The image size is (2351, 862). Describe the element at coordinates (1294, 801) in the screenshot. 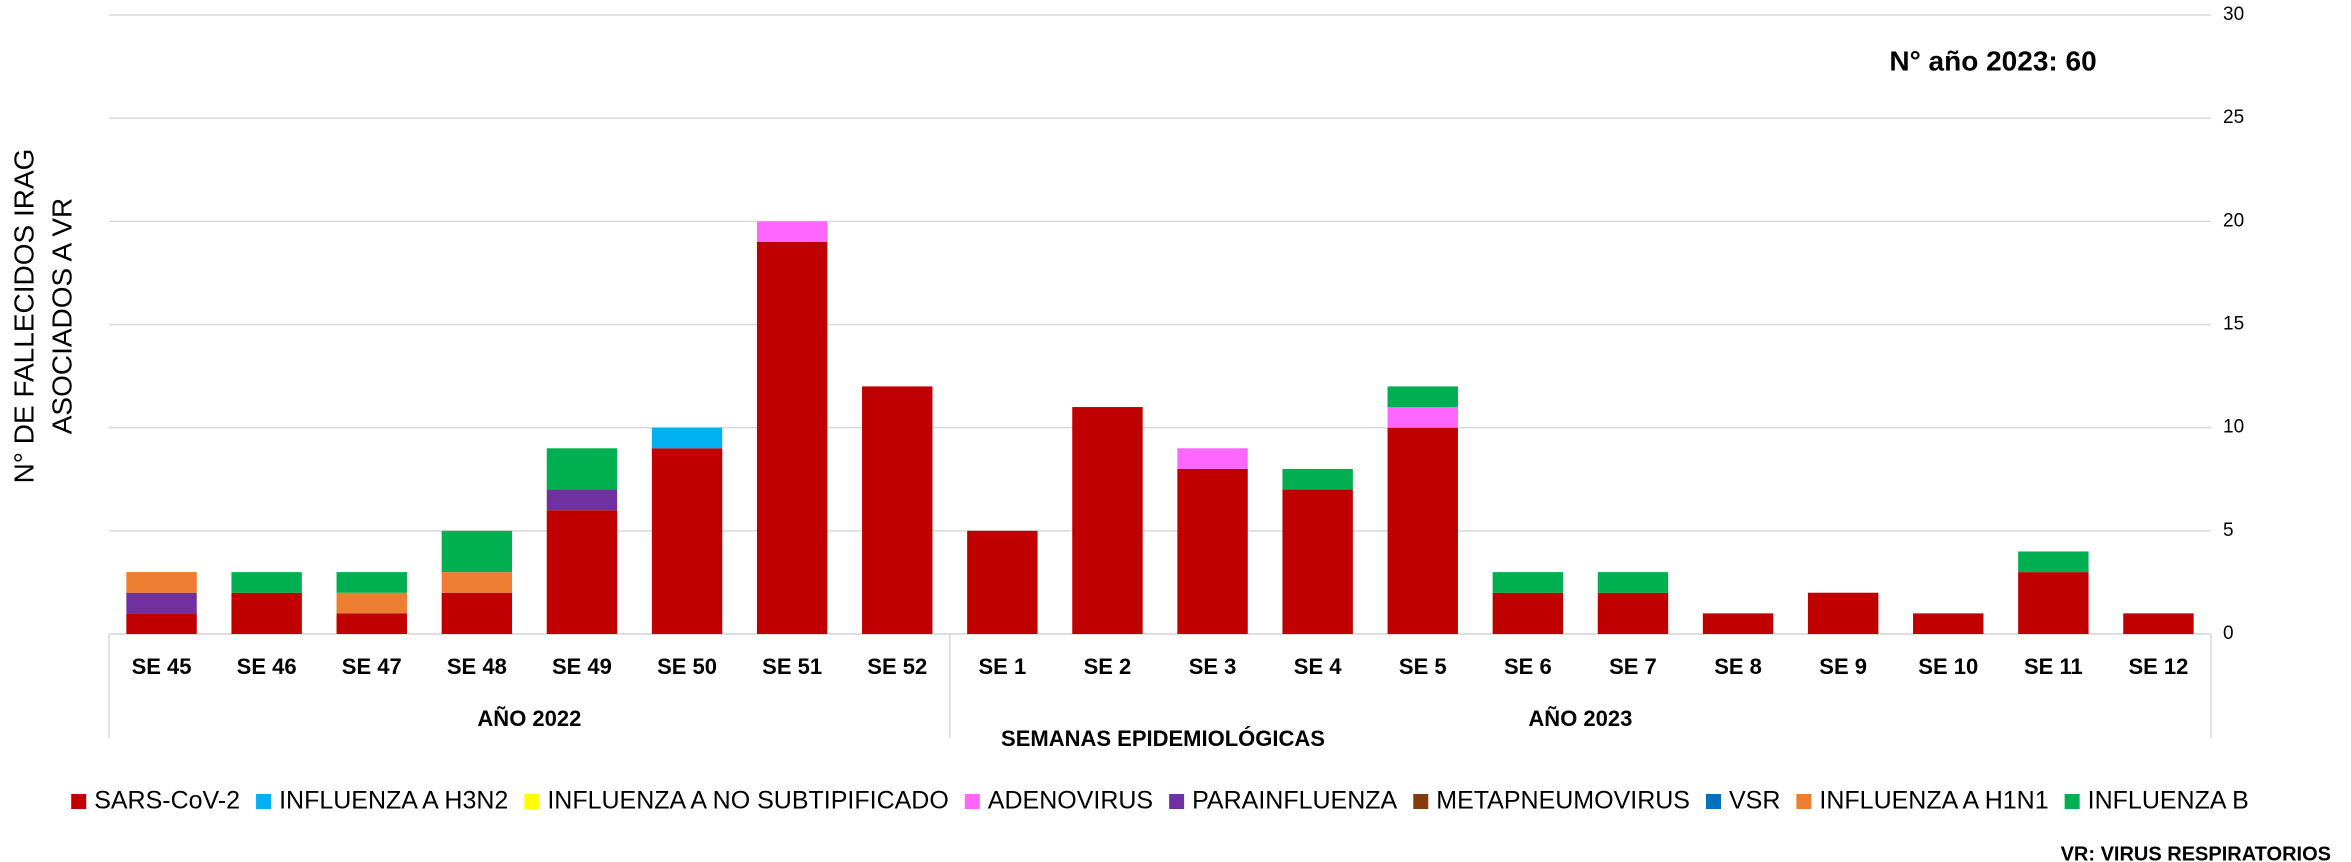

I see `legend-label: PARAINFLUENZA` at that location.